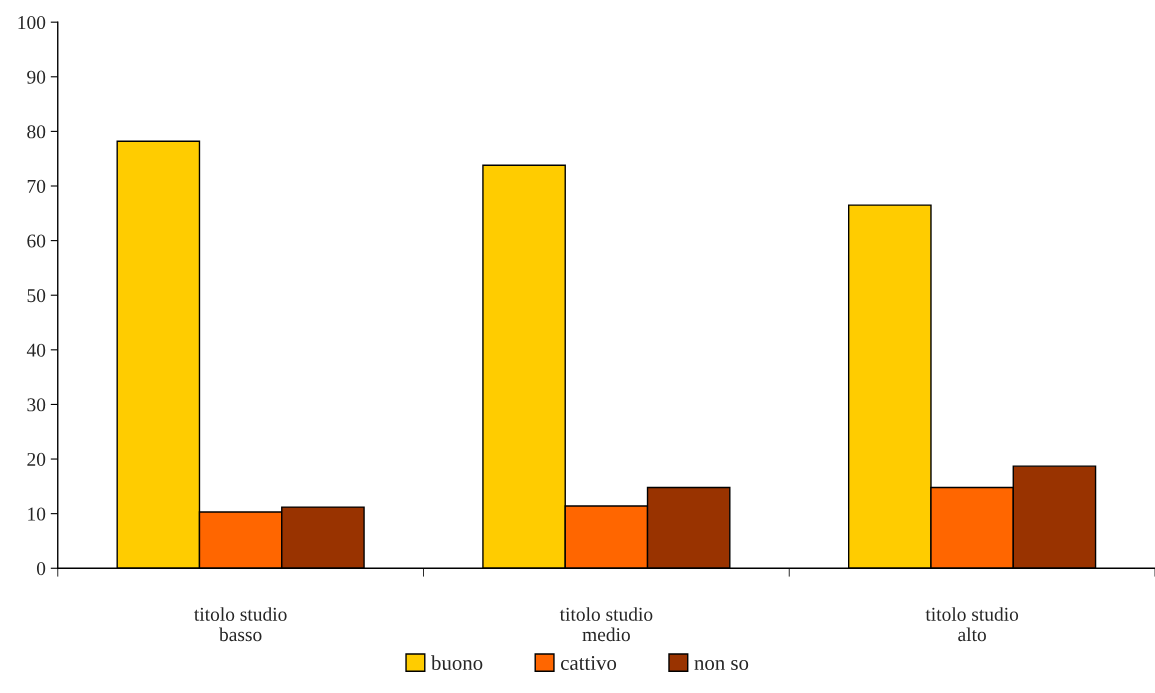 This screenshot has height=693, width=1155. I want to click on legend-label: cattivo, so click(589, 663).